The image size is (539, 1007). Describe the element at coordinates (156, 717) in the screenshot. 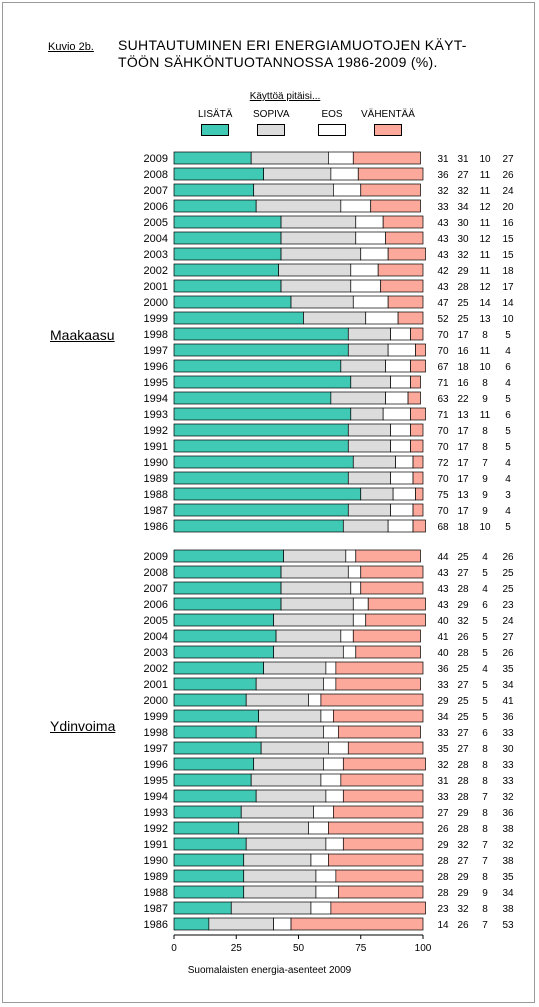

I see `year-label-ydinvoima: 1999` at that location.